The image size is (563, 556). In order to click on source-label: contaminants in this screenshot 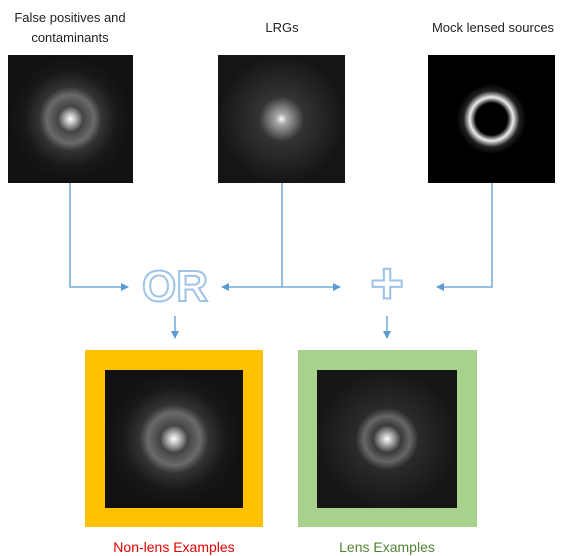, I will do `click(70, 37)`.